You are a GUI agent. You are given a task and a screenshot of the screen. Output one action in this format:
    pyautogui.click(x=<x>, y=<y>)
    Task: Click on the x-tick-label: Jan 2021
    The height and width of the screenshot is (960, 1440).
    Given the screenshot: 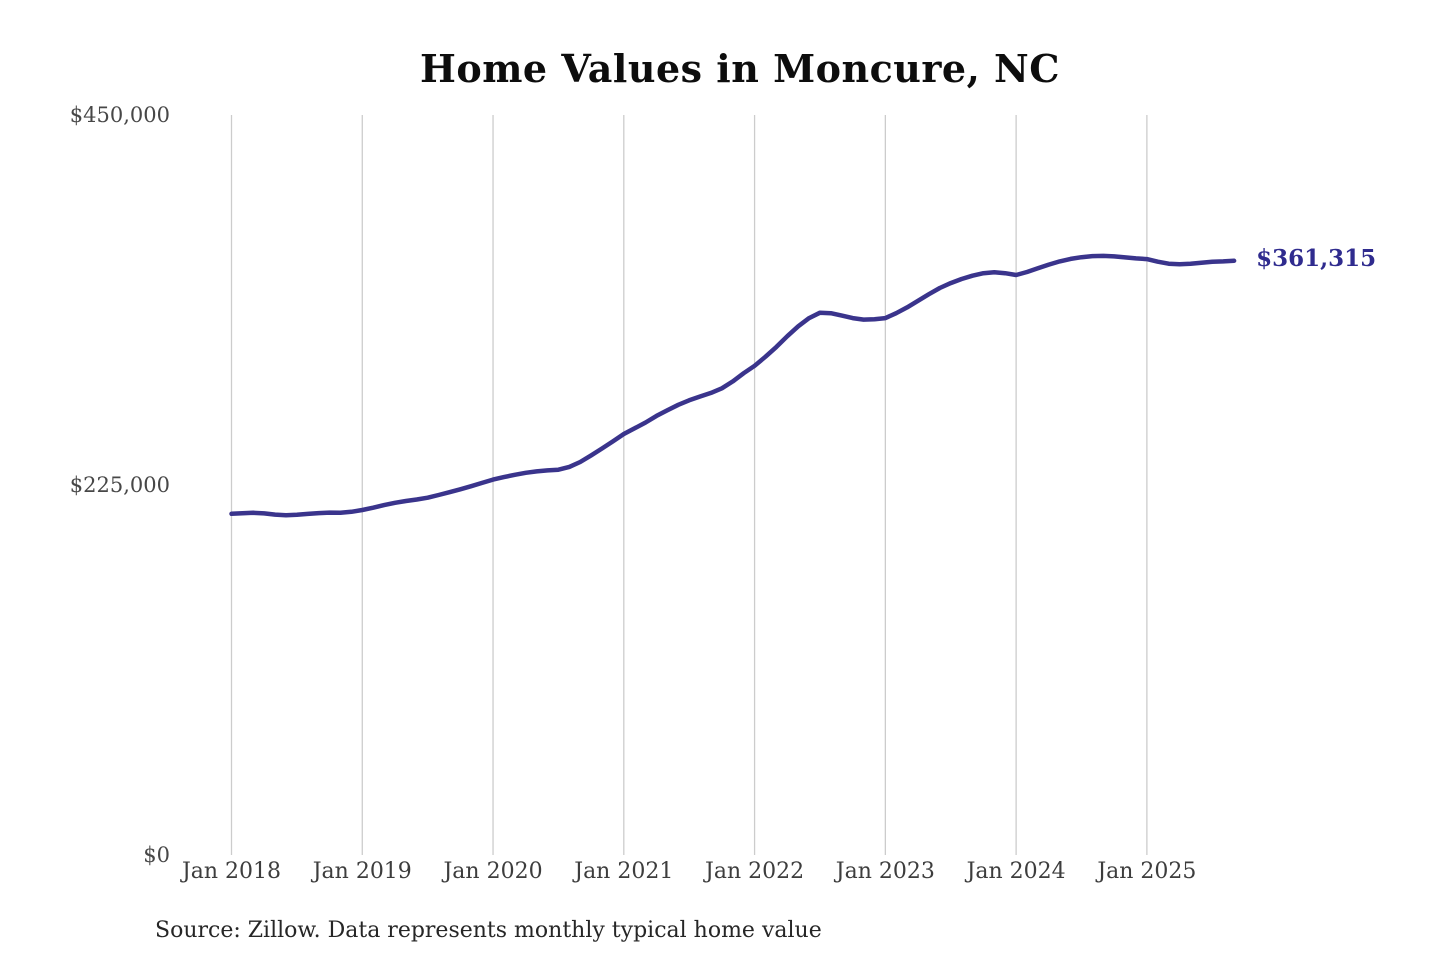 What is the action you would take?
    pyautogui.click(x=624, y=871)
    